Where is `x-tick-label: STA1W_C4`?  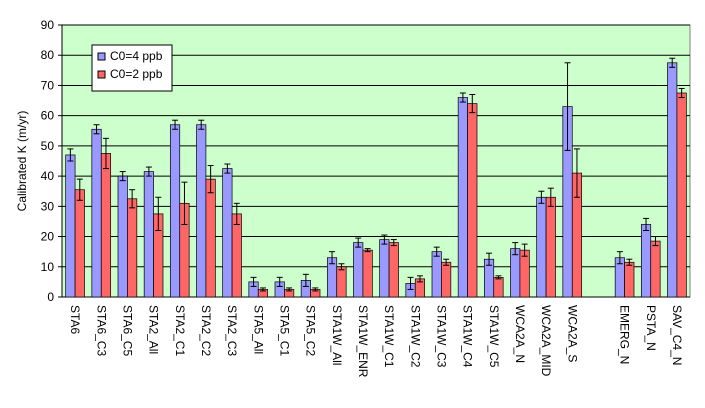
x-tick-label: STA1W_C4 is located at coordinates (468, 336).